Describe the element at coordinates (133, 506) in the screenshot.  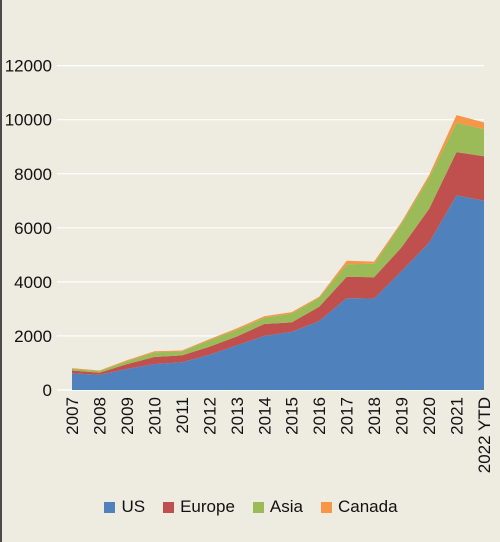
I see `legend-label: US` at that location.